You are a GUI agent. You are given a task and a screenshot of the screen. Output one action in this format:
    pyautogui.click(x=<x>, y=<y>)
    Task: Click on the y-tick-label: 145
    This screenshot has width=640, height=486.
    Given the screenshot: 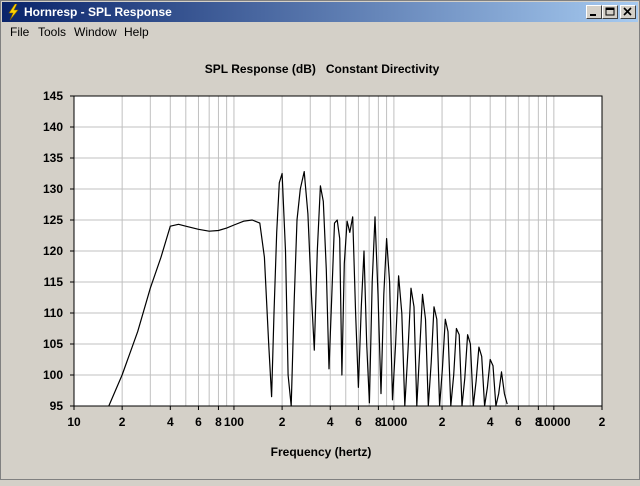 What is the action you would take?
    pyautogui.click(x=53, y=96)
    